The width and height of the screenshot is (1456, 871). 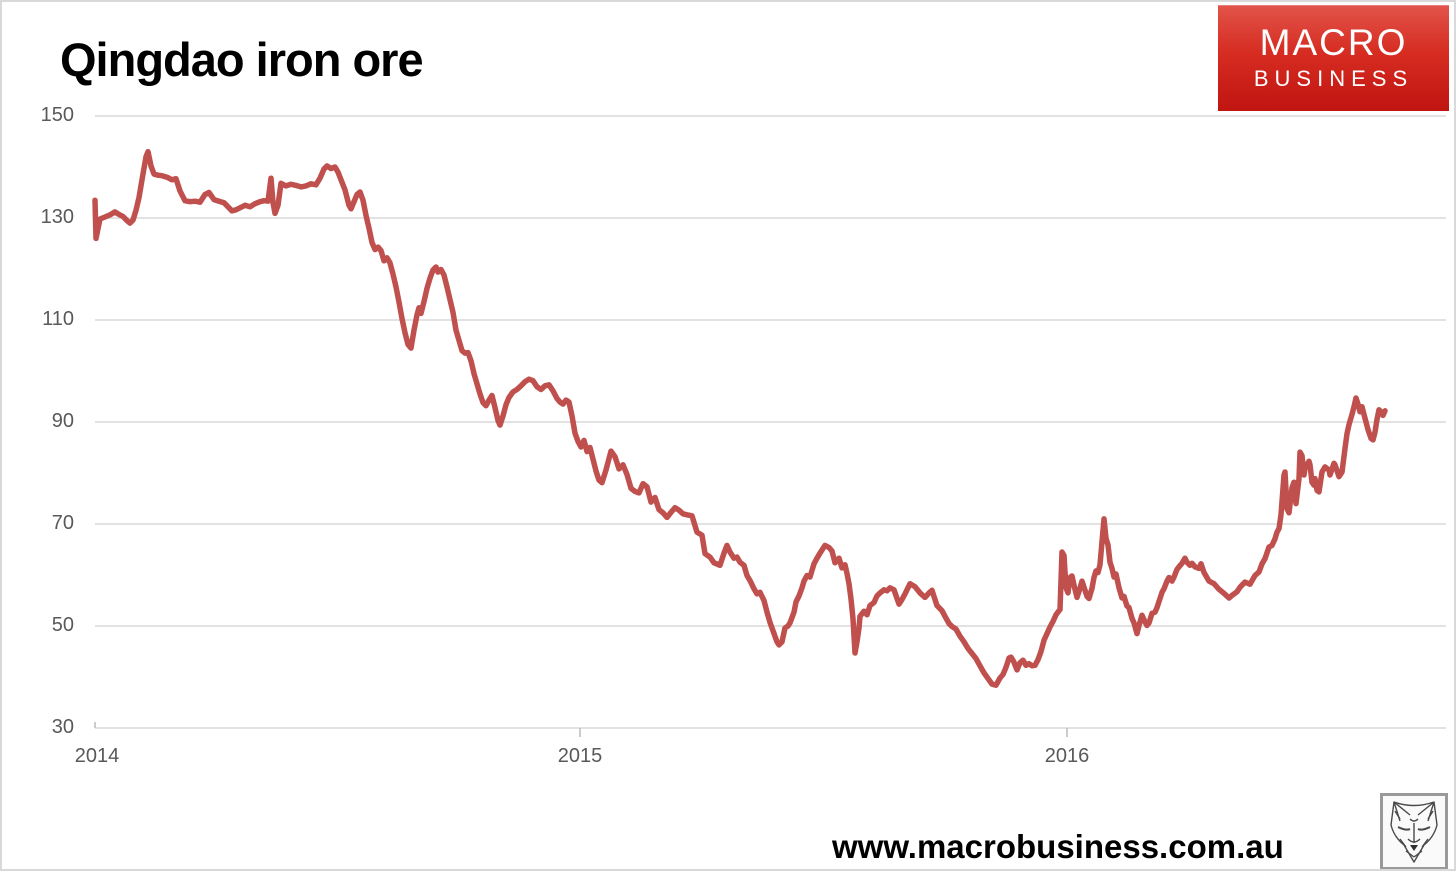 What do you see at coordinates (58, 319) in the screenshot?
I see `y-axis-label: 110` at bounding box center [58, 319].